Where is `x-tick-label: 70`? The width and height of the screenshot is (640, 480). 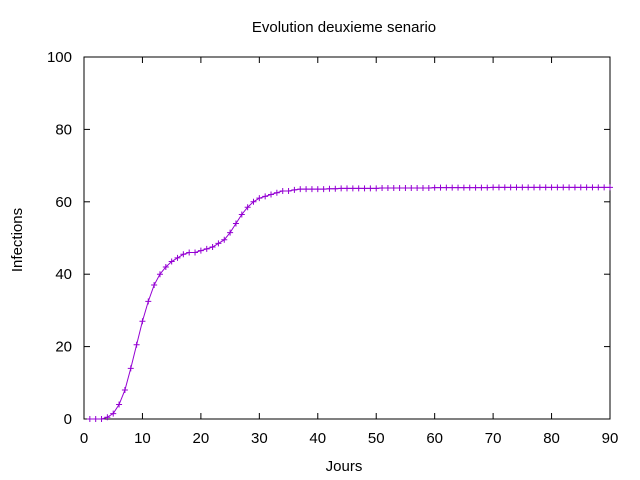
x-tick-label: 70 is located at coordinates (493, 438).